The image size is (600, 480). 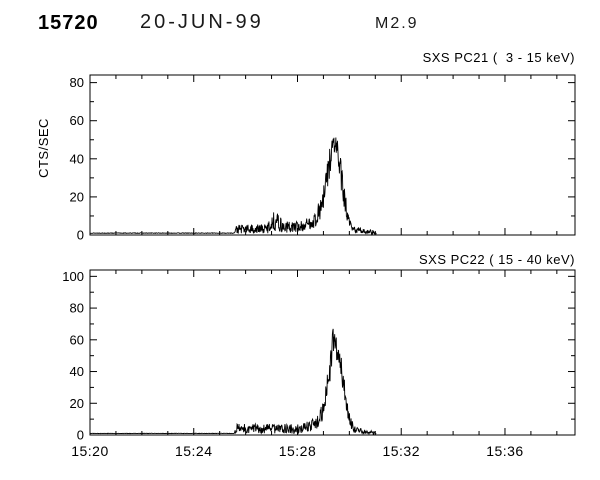 What do you see at coordinates (496, 259) in the screenshot?
I see `chart-title-pc22: SXS PC22 ( 15 - 40 keV)` at bounding box center [496, 259].